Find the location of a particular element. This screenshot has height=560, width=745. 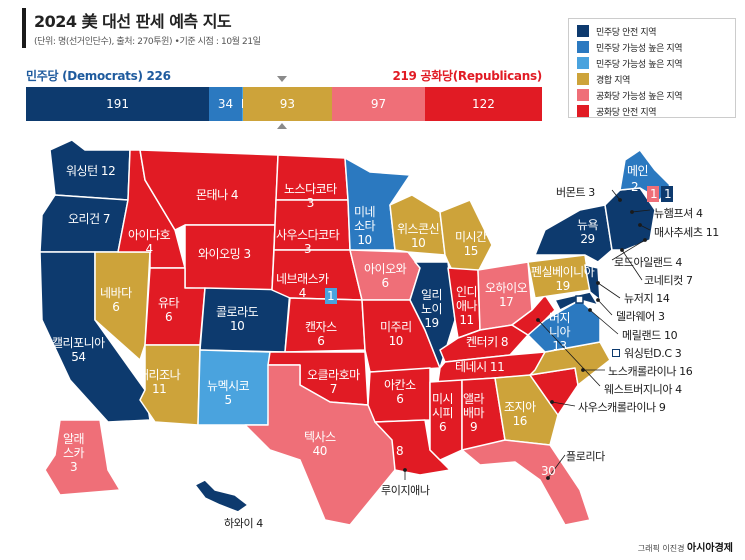

dc-marker is located at coordinates (579, 299).